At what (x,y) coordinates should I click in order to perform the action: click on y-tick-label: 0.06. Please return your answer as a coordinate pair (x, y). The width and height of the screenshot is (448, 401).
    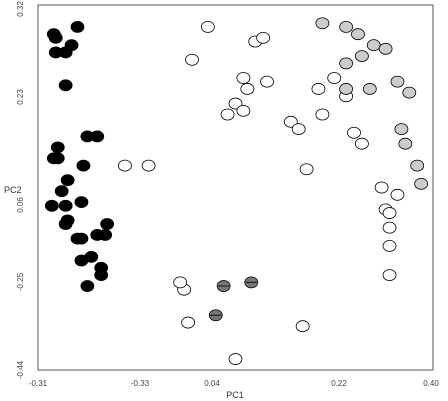
    Looking at the image, I should click on (20, 205).